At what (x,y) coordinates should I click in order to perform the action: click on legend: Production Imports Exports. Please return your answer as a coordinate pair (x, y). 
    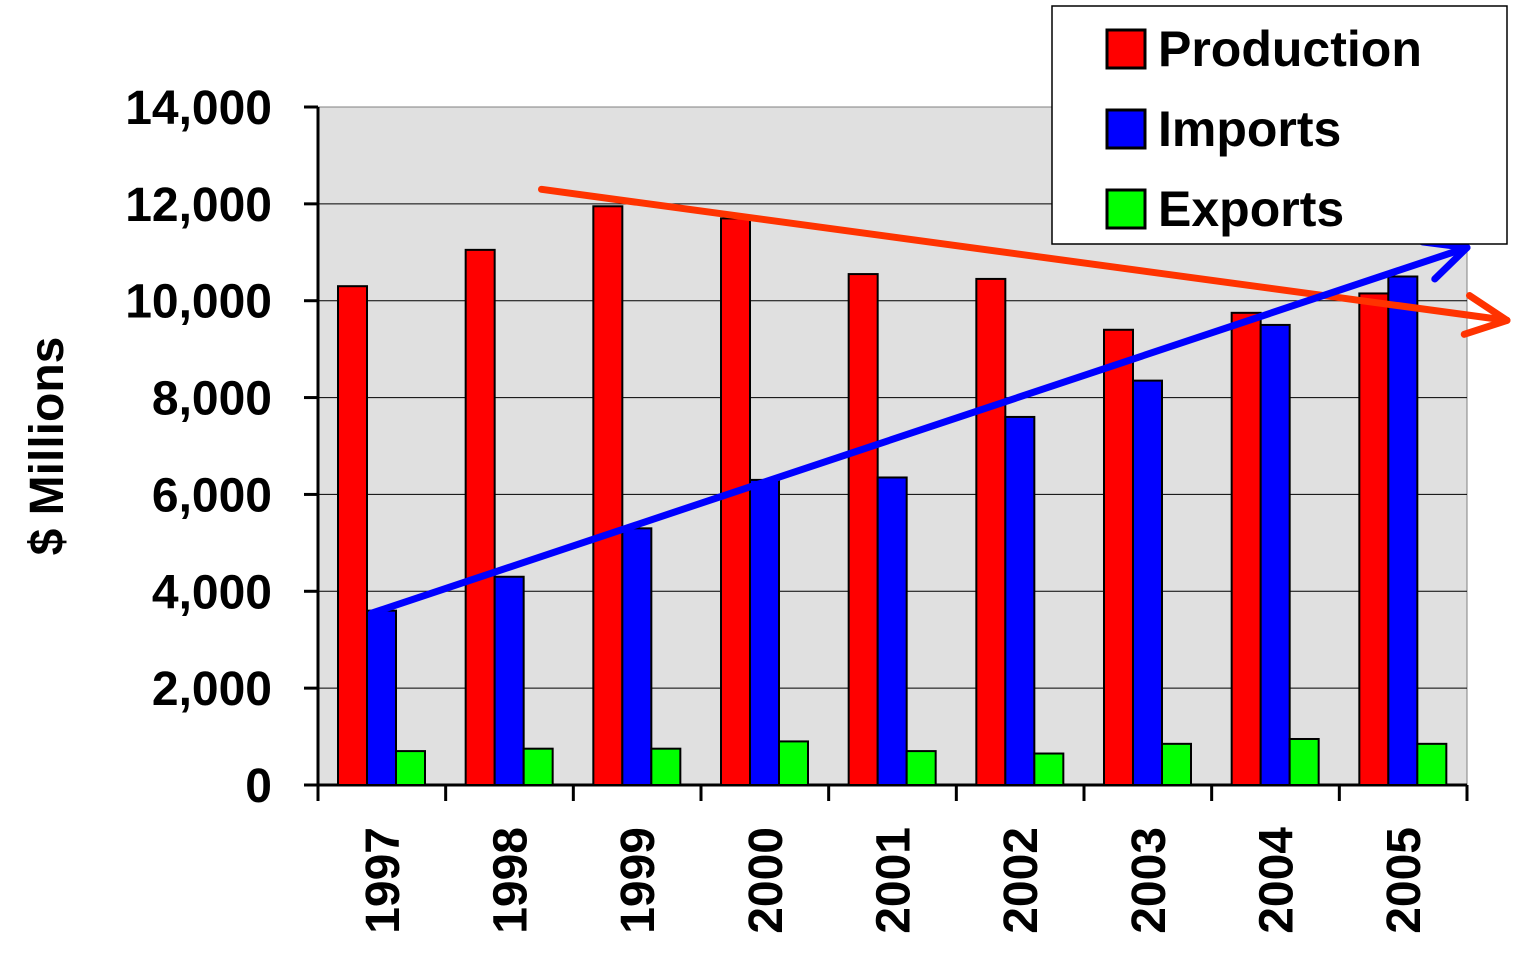
    Looking at the image, I should click on (1279, 125).